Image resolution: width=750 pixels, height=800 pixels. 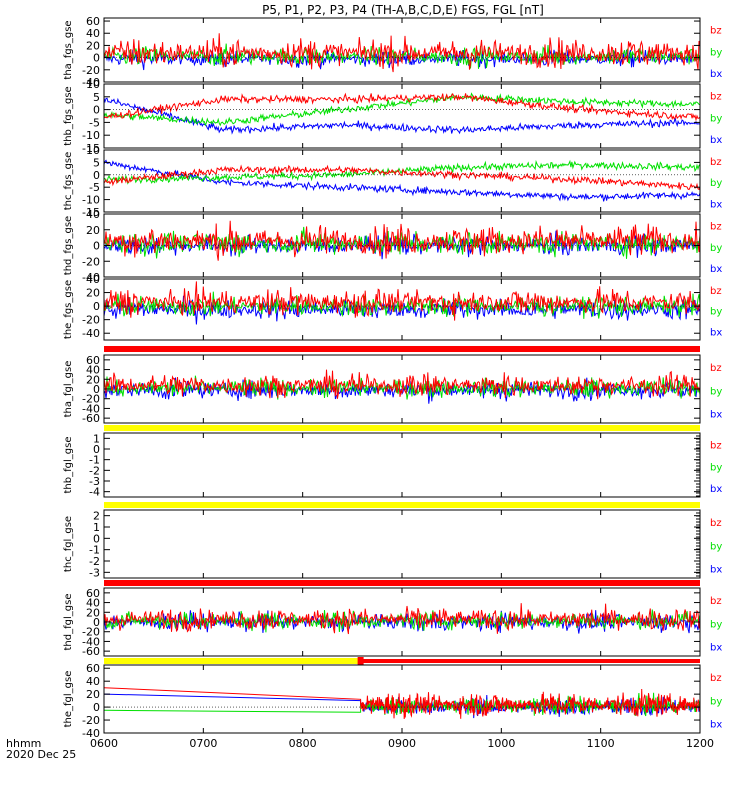 What do you see at coordinates (96, 162) in the screenshot?
I see `y-tick-label: 5` at bounding box center [96, 162].